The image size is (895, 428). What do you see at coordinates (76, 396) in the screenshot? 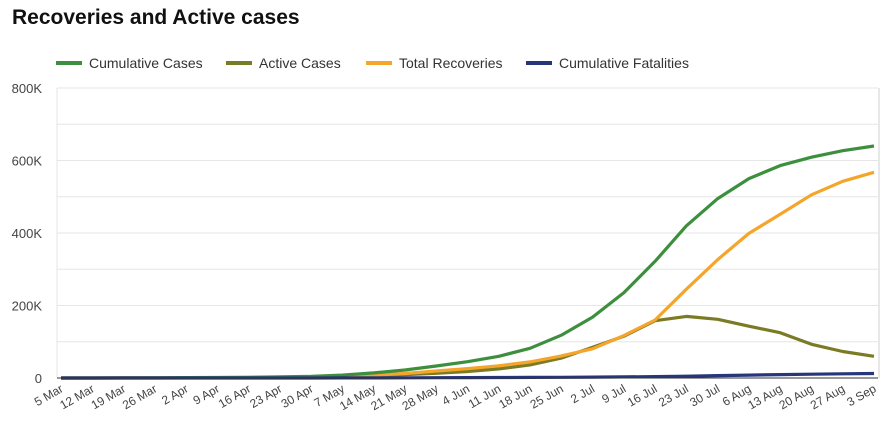
I see `x-tick-label: 12 Mar` at bounding box center [76, 396].